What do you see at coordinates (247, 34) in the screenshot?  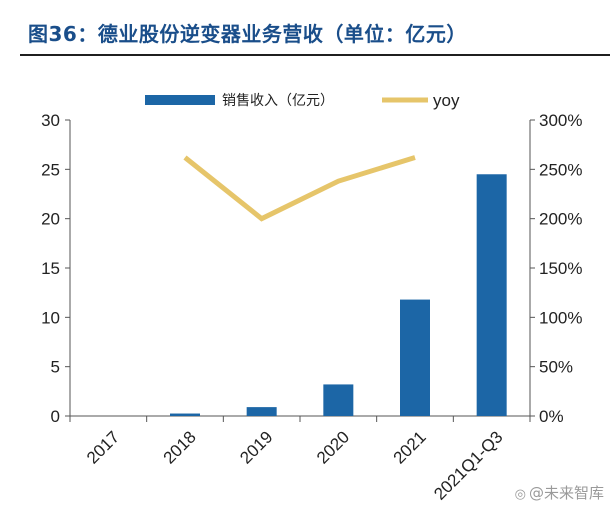 I see `figure-title: 图36：德业股份逆变器业务营收（单位：亿元）` at bounding box center [247, 34].